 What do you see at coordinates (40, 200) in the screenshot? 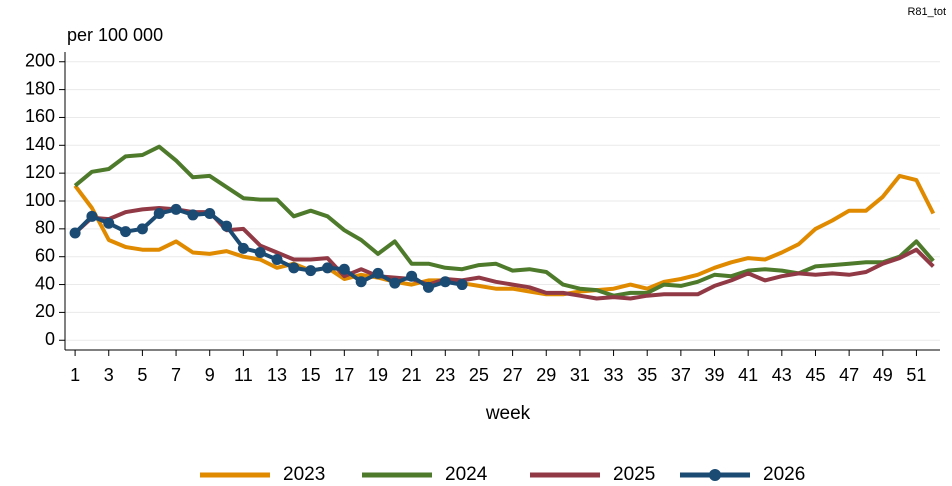
I see `y-tick-label: 100` at bounding box center [40, 200].